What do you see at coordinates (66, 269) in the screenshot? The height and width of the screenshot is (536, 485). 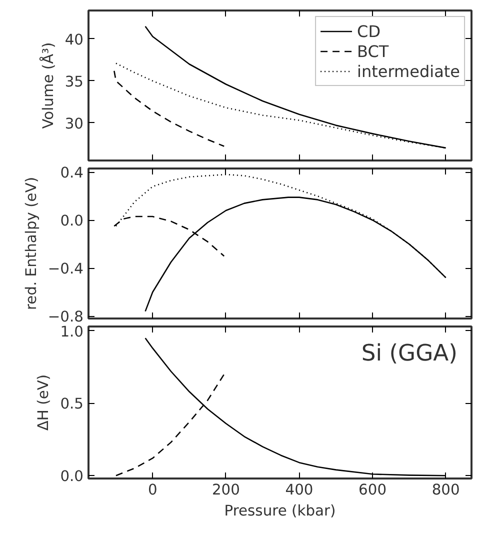 I see `y-tick-label: −0.4` at bounding box center [66, 269].